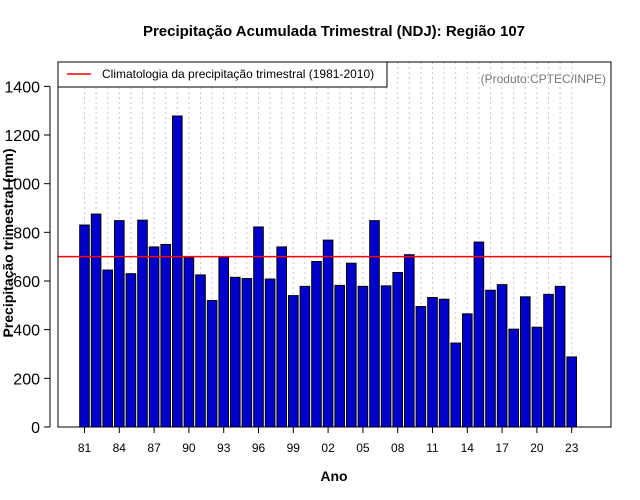 The image size is (640, 500). I want to click on bar-2012, so click(444, 363).